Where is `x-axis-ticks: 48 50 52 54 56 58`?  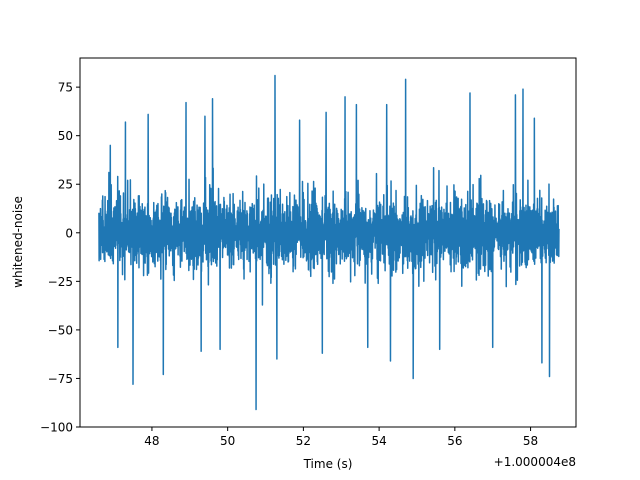 x-axis-ticks: 48 50 52 54 56 58 is located at coordinates (341, 437).